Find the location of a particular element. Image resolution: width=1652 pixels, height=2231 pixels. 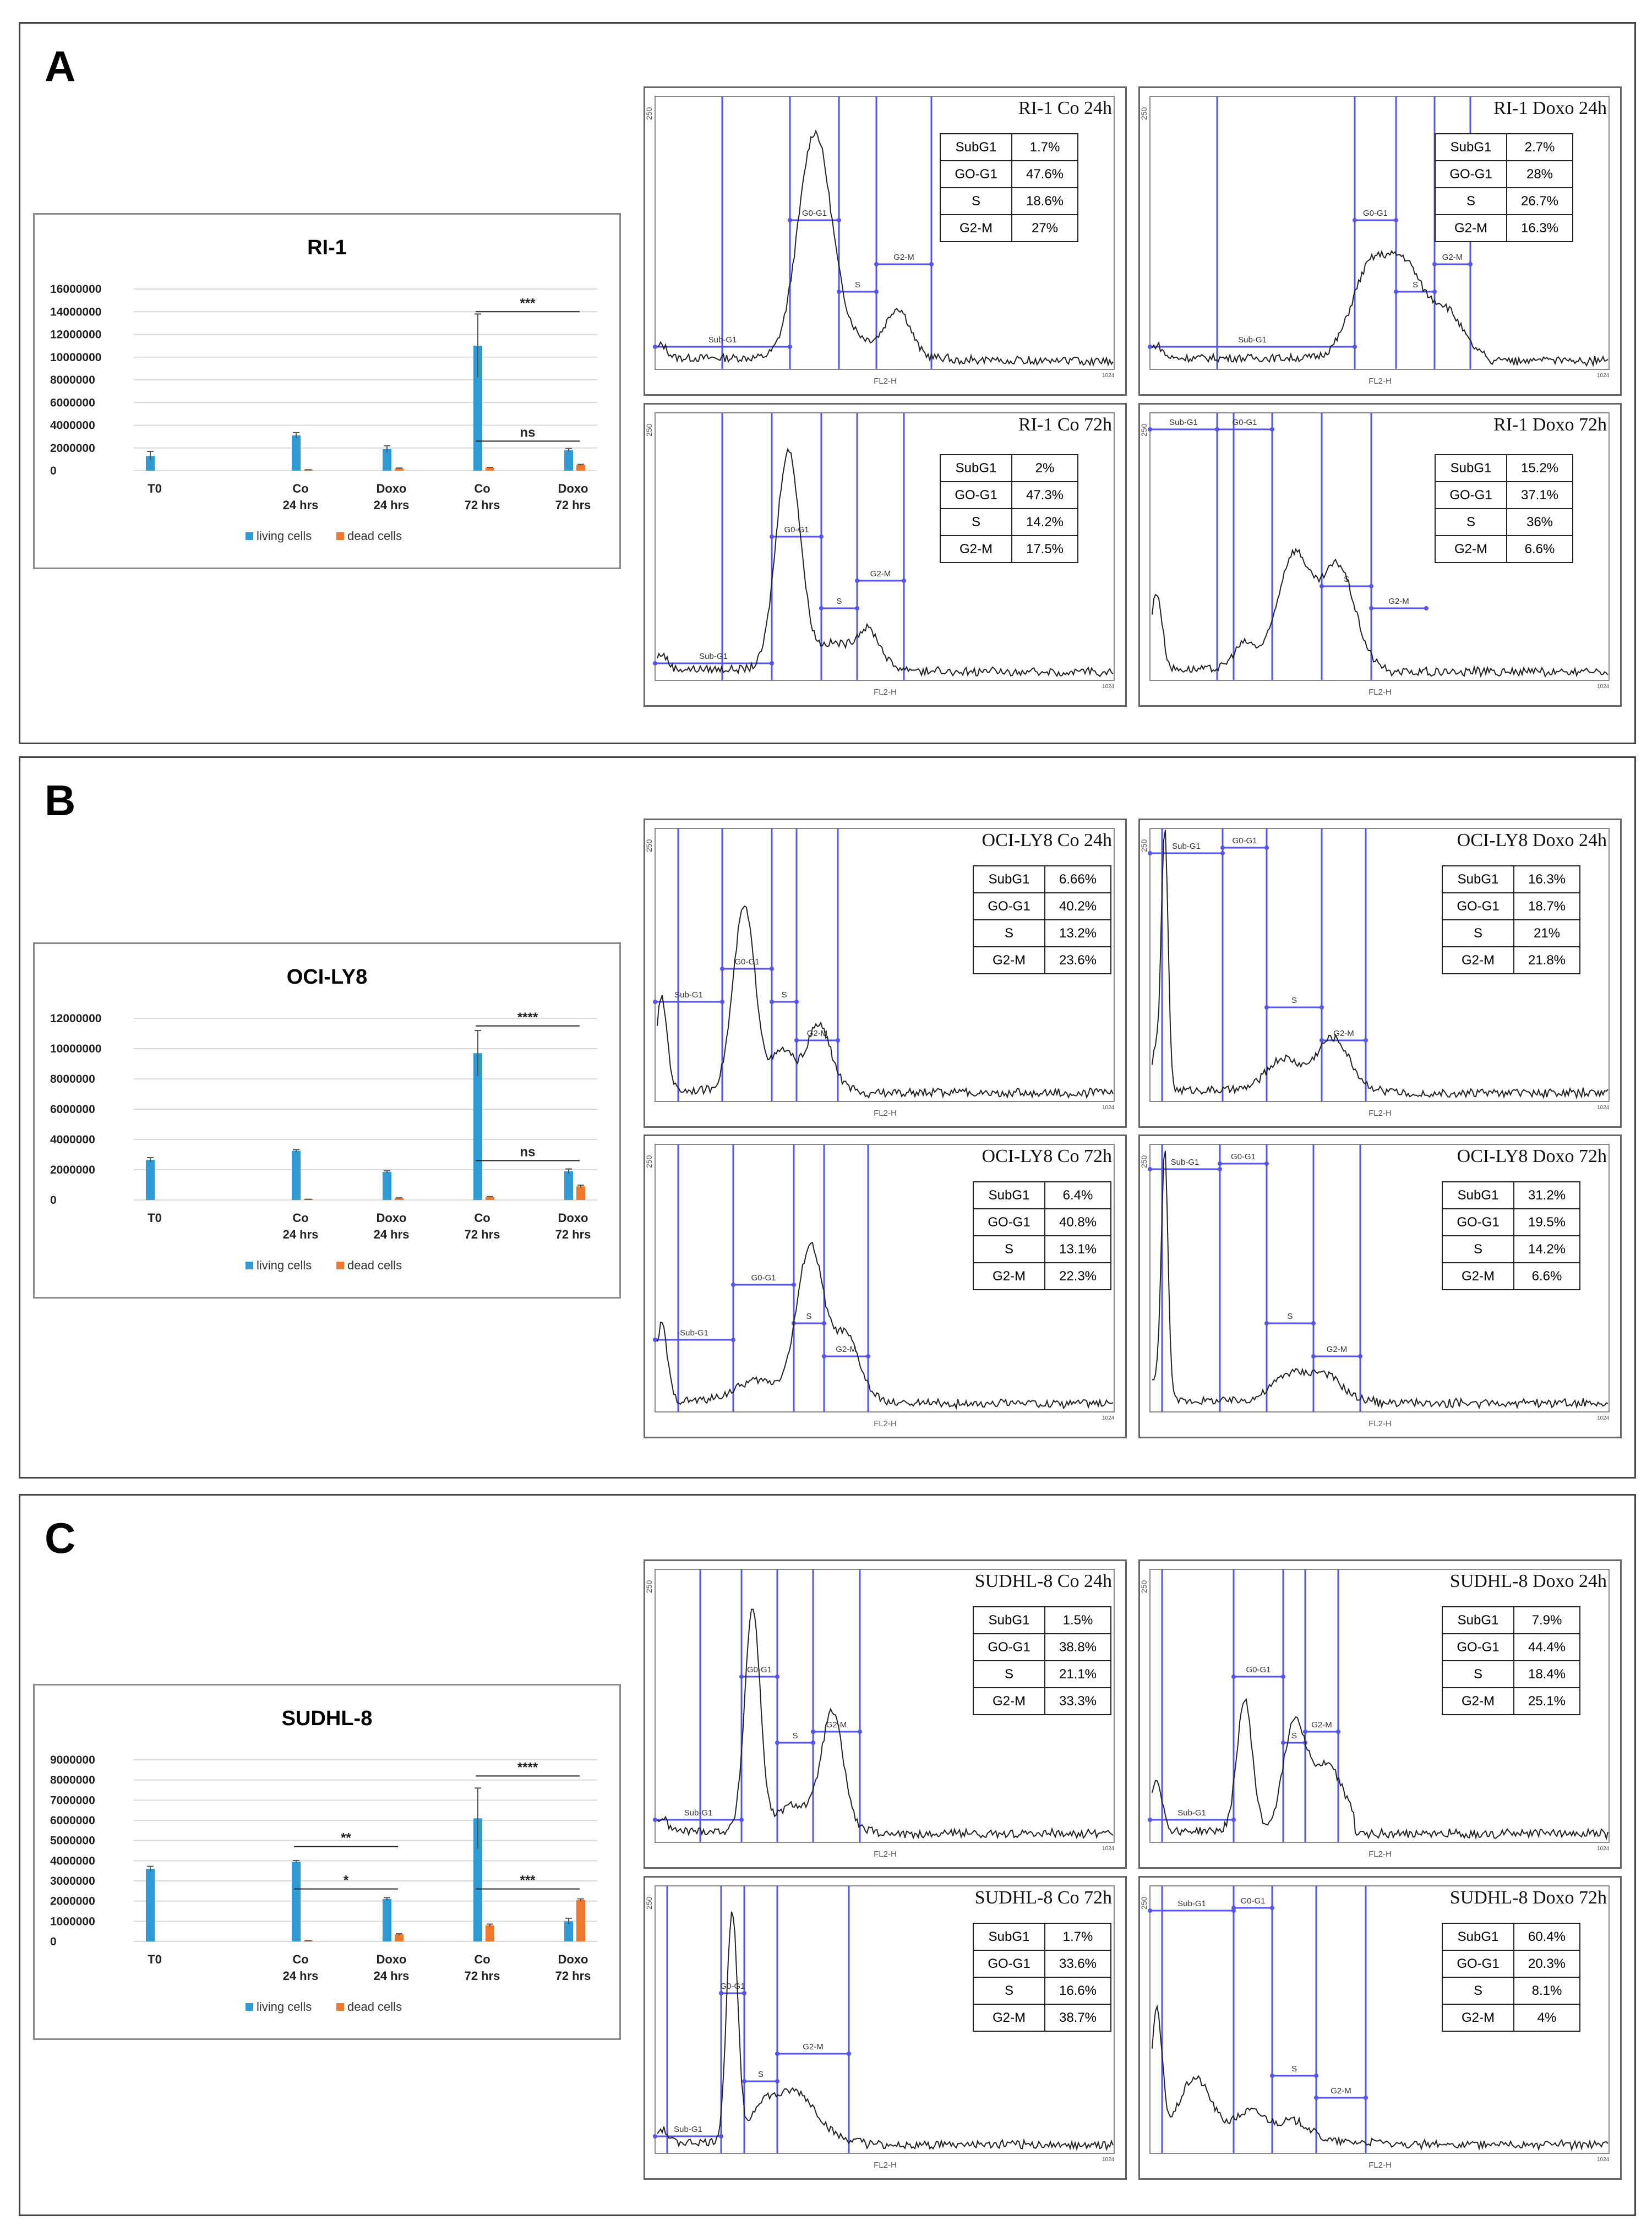

table-row: G2-M 27% is located at coordinates (1009, 228).